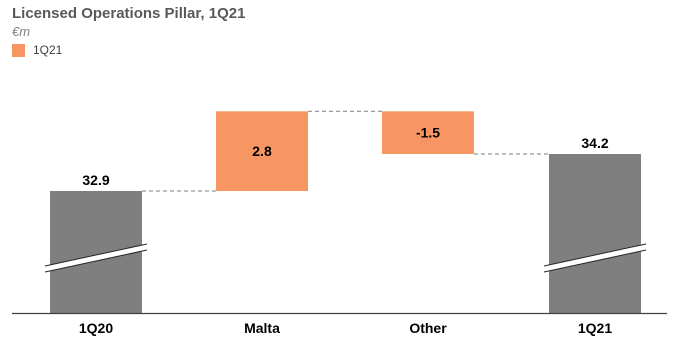 The height and width of the screenshot is (338, 679). What do you see at coordinates (96, 255) in the screenshot?
I see `axis-break-line-a-1q20` at bounding box center [96, 255].